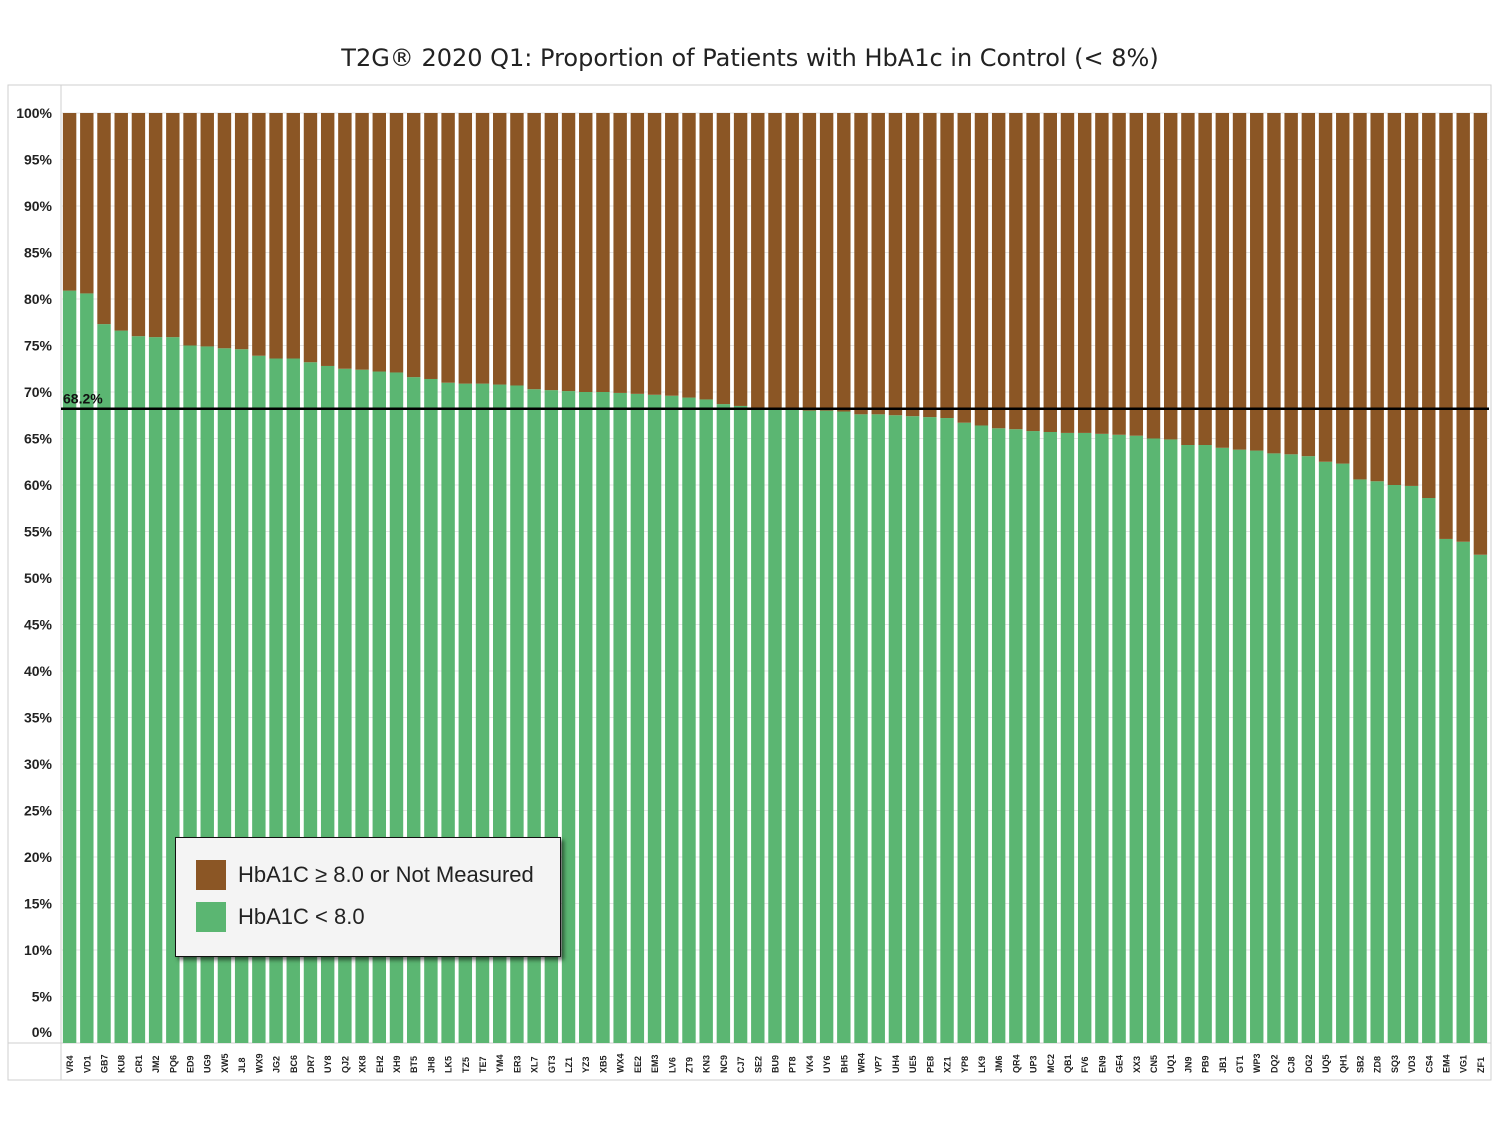 The width and height of the screenshot is (1500, 1125). I want to click on x-tick-label: ZF1, so click(1481, 1065).